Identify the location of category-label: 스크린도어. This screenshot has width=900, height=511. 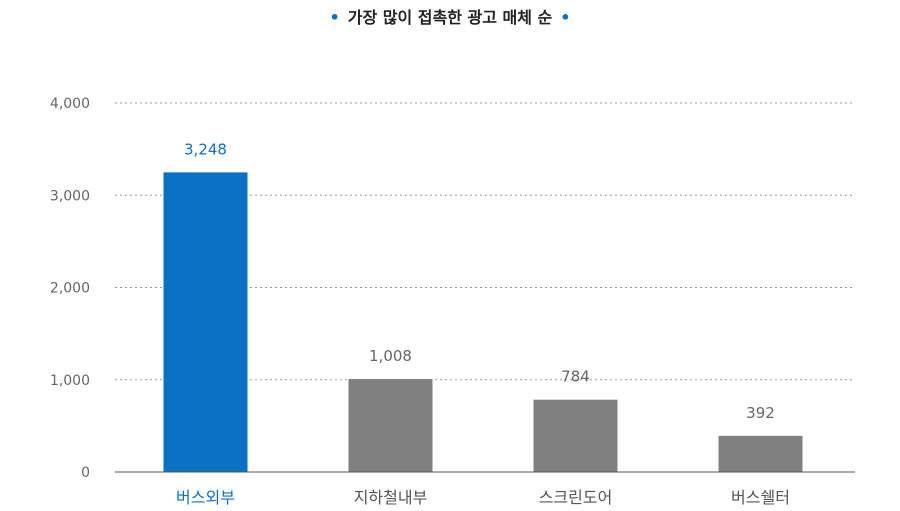
(576, 497).